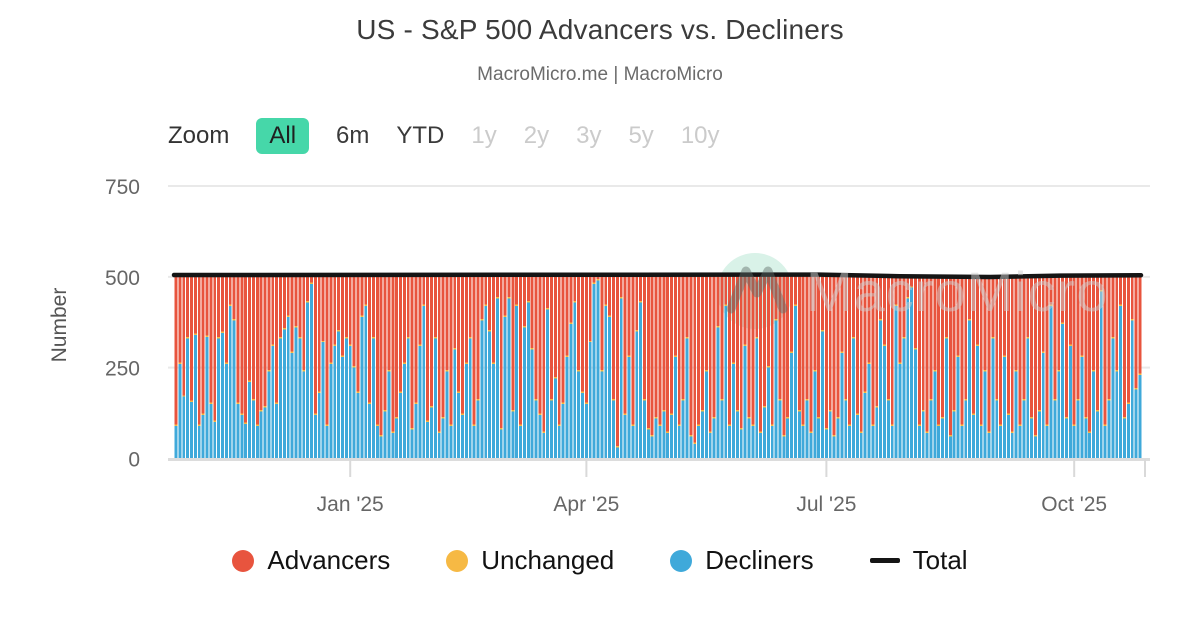 The image size is (1200, 630). I want to click on zoom-range-bar: Zoom All 6m YTD 1y 2y 3y 5y 10y, so click(444, 136).